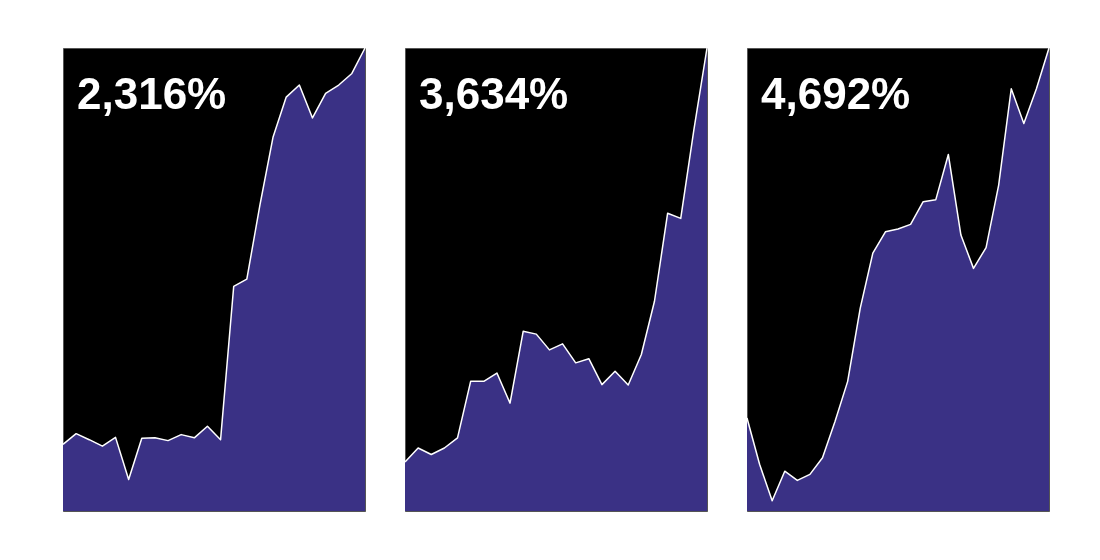 This screenshot has height=560, width=1100. I want to click on annotation: 3,634%, so click(494, 93).